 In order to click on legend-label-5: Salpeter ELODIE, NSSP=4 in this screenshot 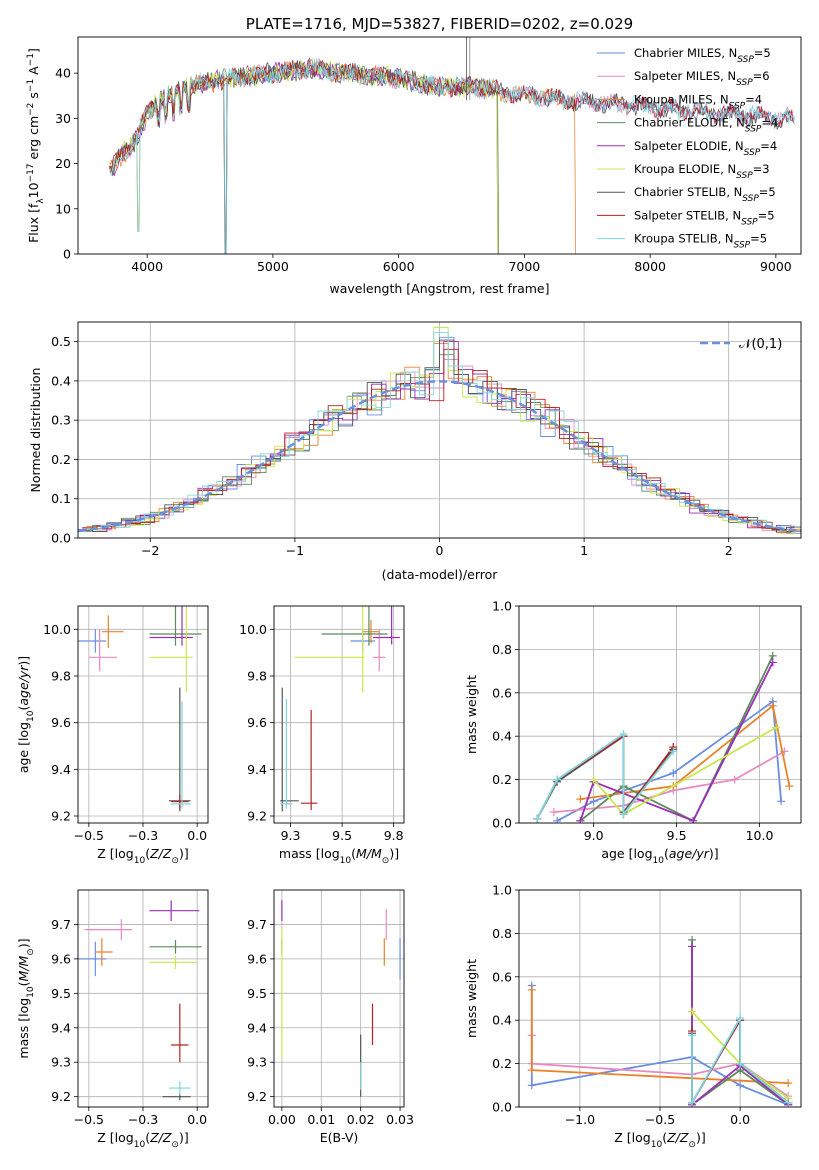, I will do `click(705, 148)`.